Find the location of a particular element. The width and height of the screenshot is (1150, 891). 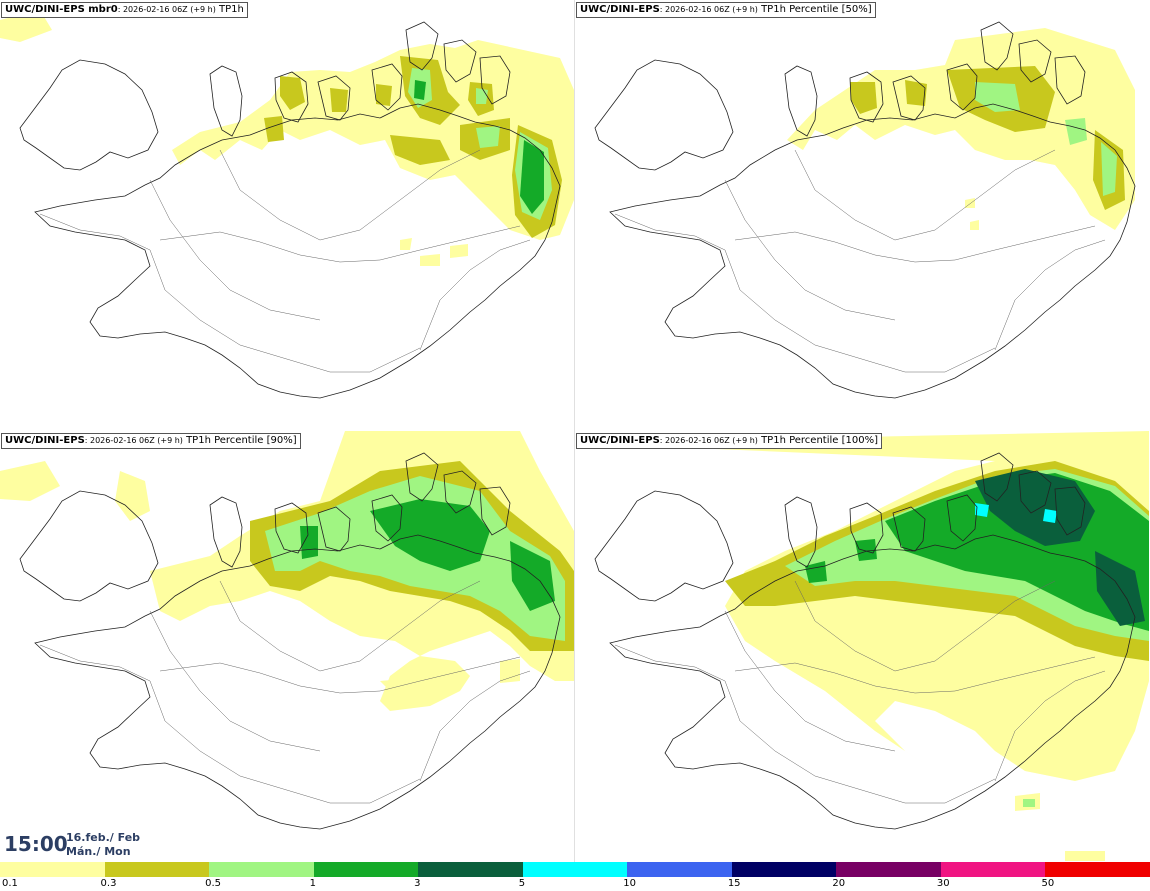

legend-tick-label: 15 is located at coordinates (734, 883).